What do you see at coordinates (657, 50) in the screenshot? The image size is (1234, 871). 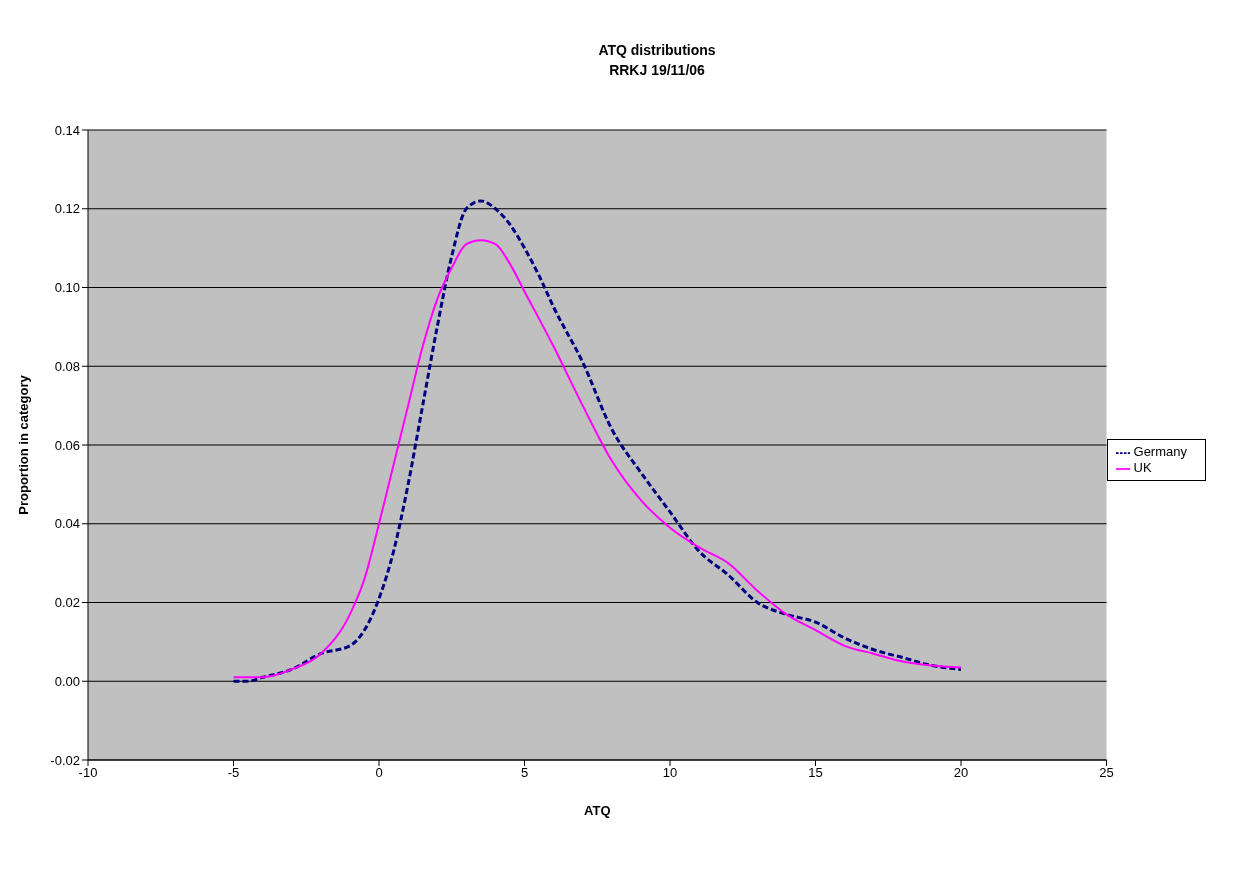 I see `chart-title: ATQ distributions` at bounding box center [657, 50].